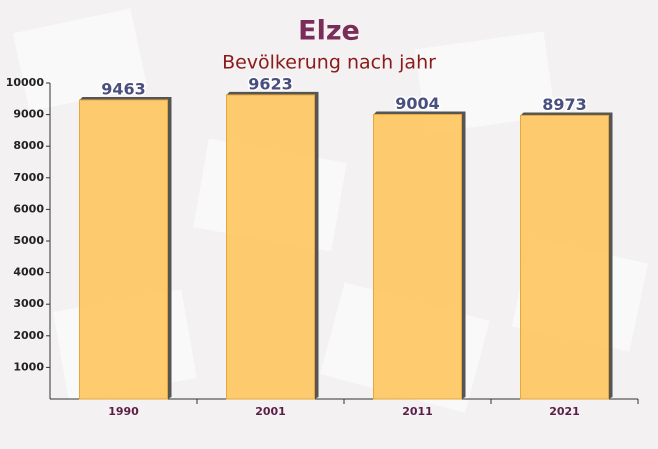  Describe the element at coordinates (28, 335) in the screenshot. I see `y-tick-label: 2000` at that location.